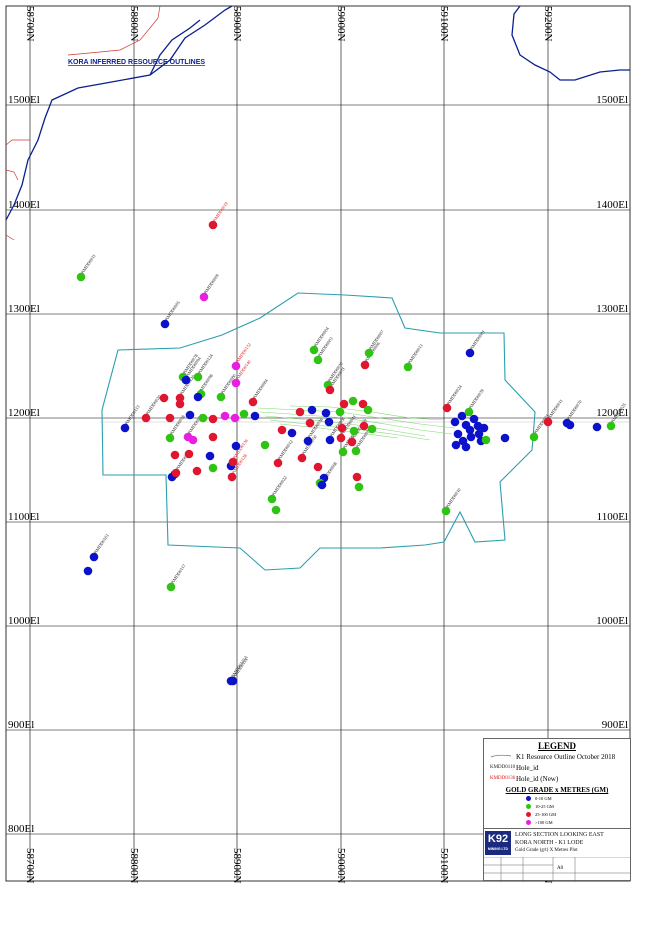 This screenshot has height=925, width=654. Describe the element at coordinates (557, 767) in the screenshot. I see `legend-row-holeid: KMDD0110 Hole_id` at that location.